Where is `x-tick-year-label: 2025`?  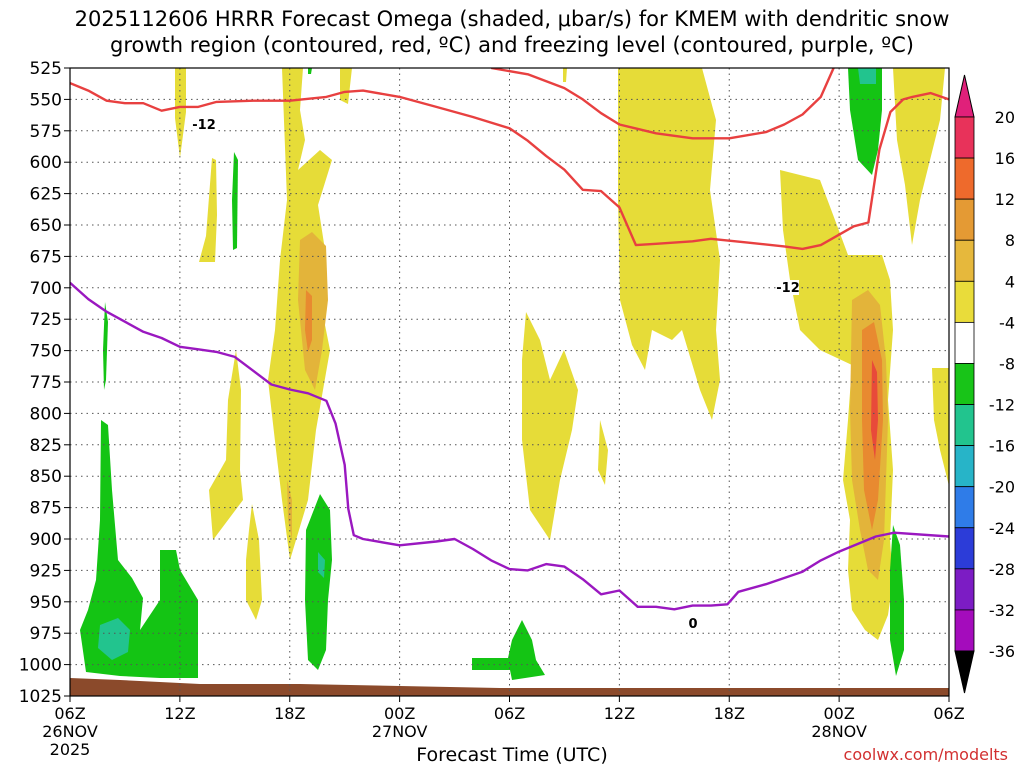 x-tick-year-label: 2025 is located at coordinates (70, 749).